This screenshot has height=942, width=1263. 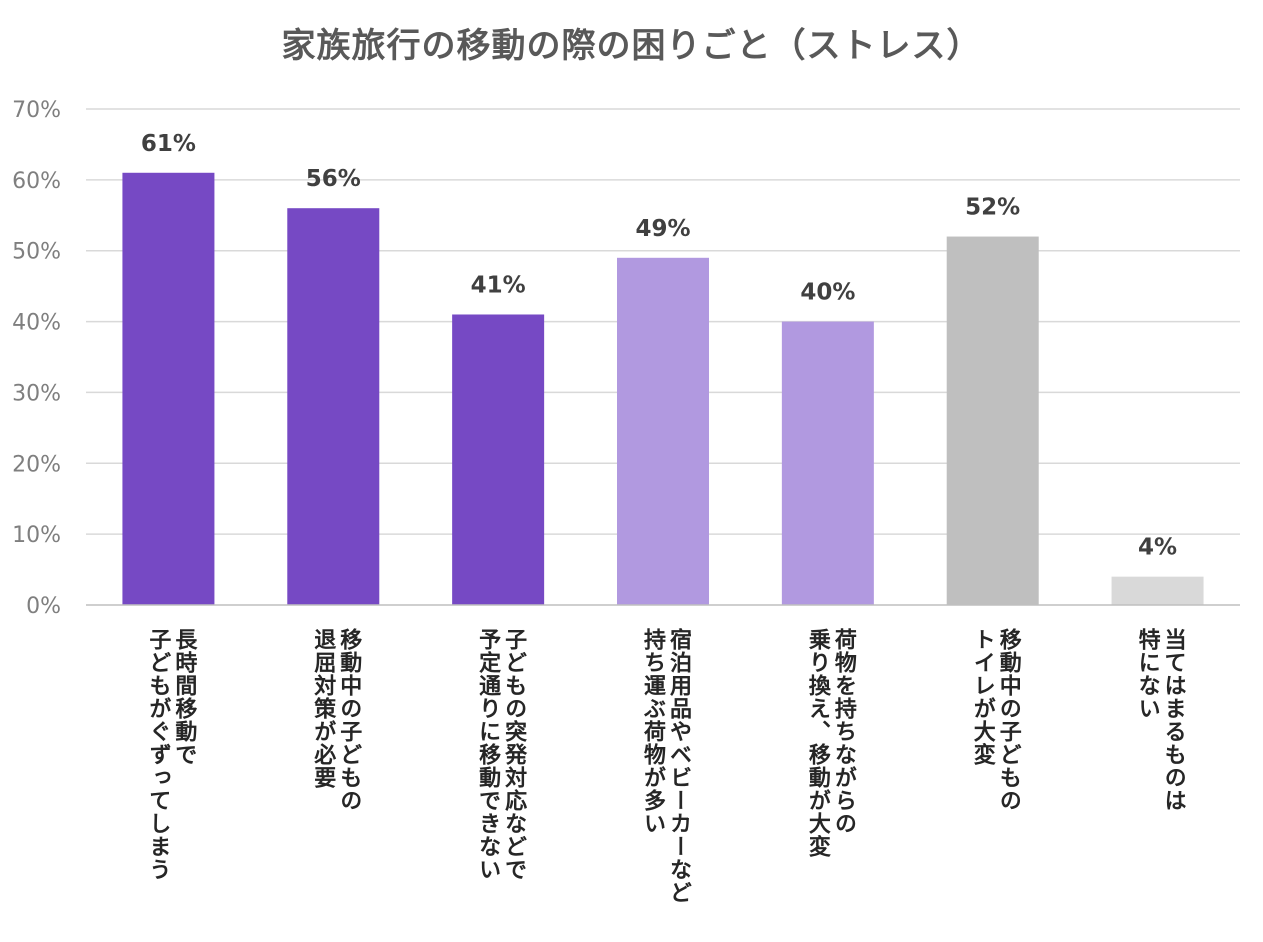 What do you see at coordinates (158, 754) in the screenshot?
I see `category-label-line: 子どもがぐずってしまう` at bounding box center [158, 754].